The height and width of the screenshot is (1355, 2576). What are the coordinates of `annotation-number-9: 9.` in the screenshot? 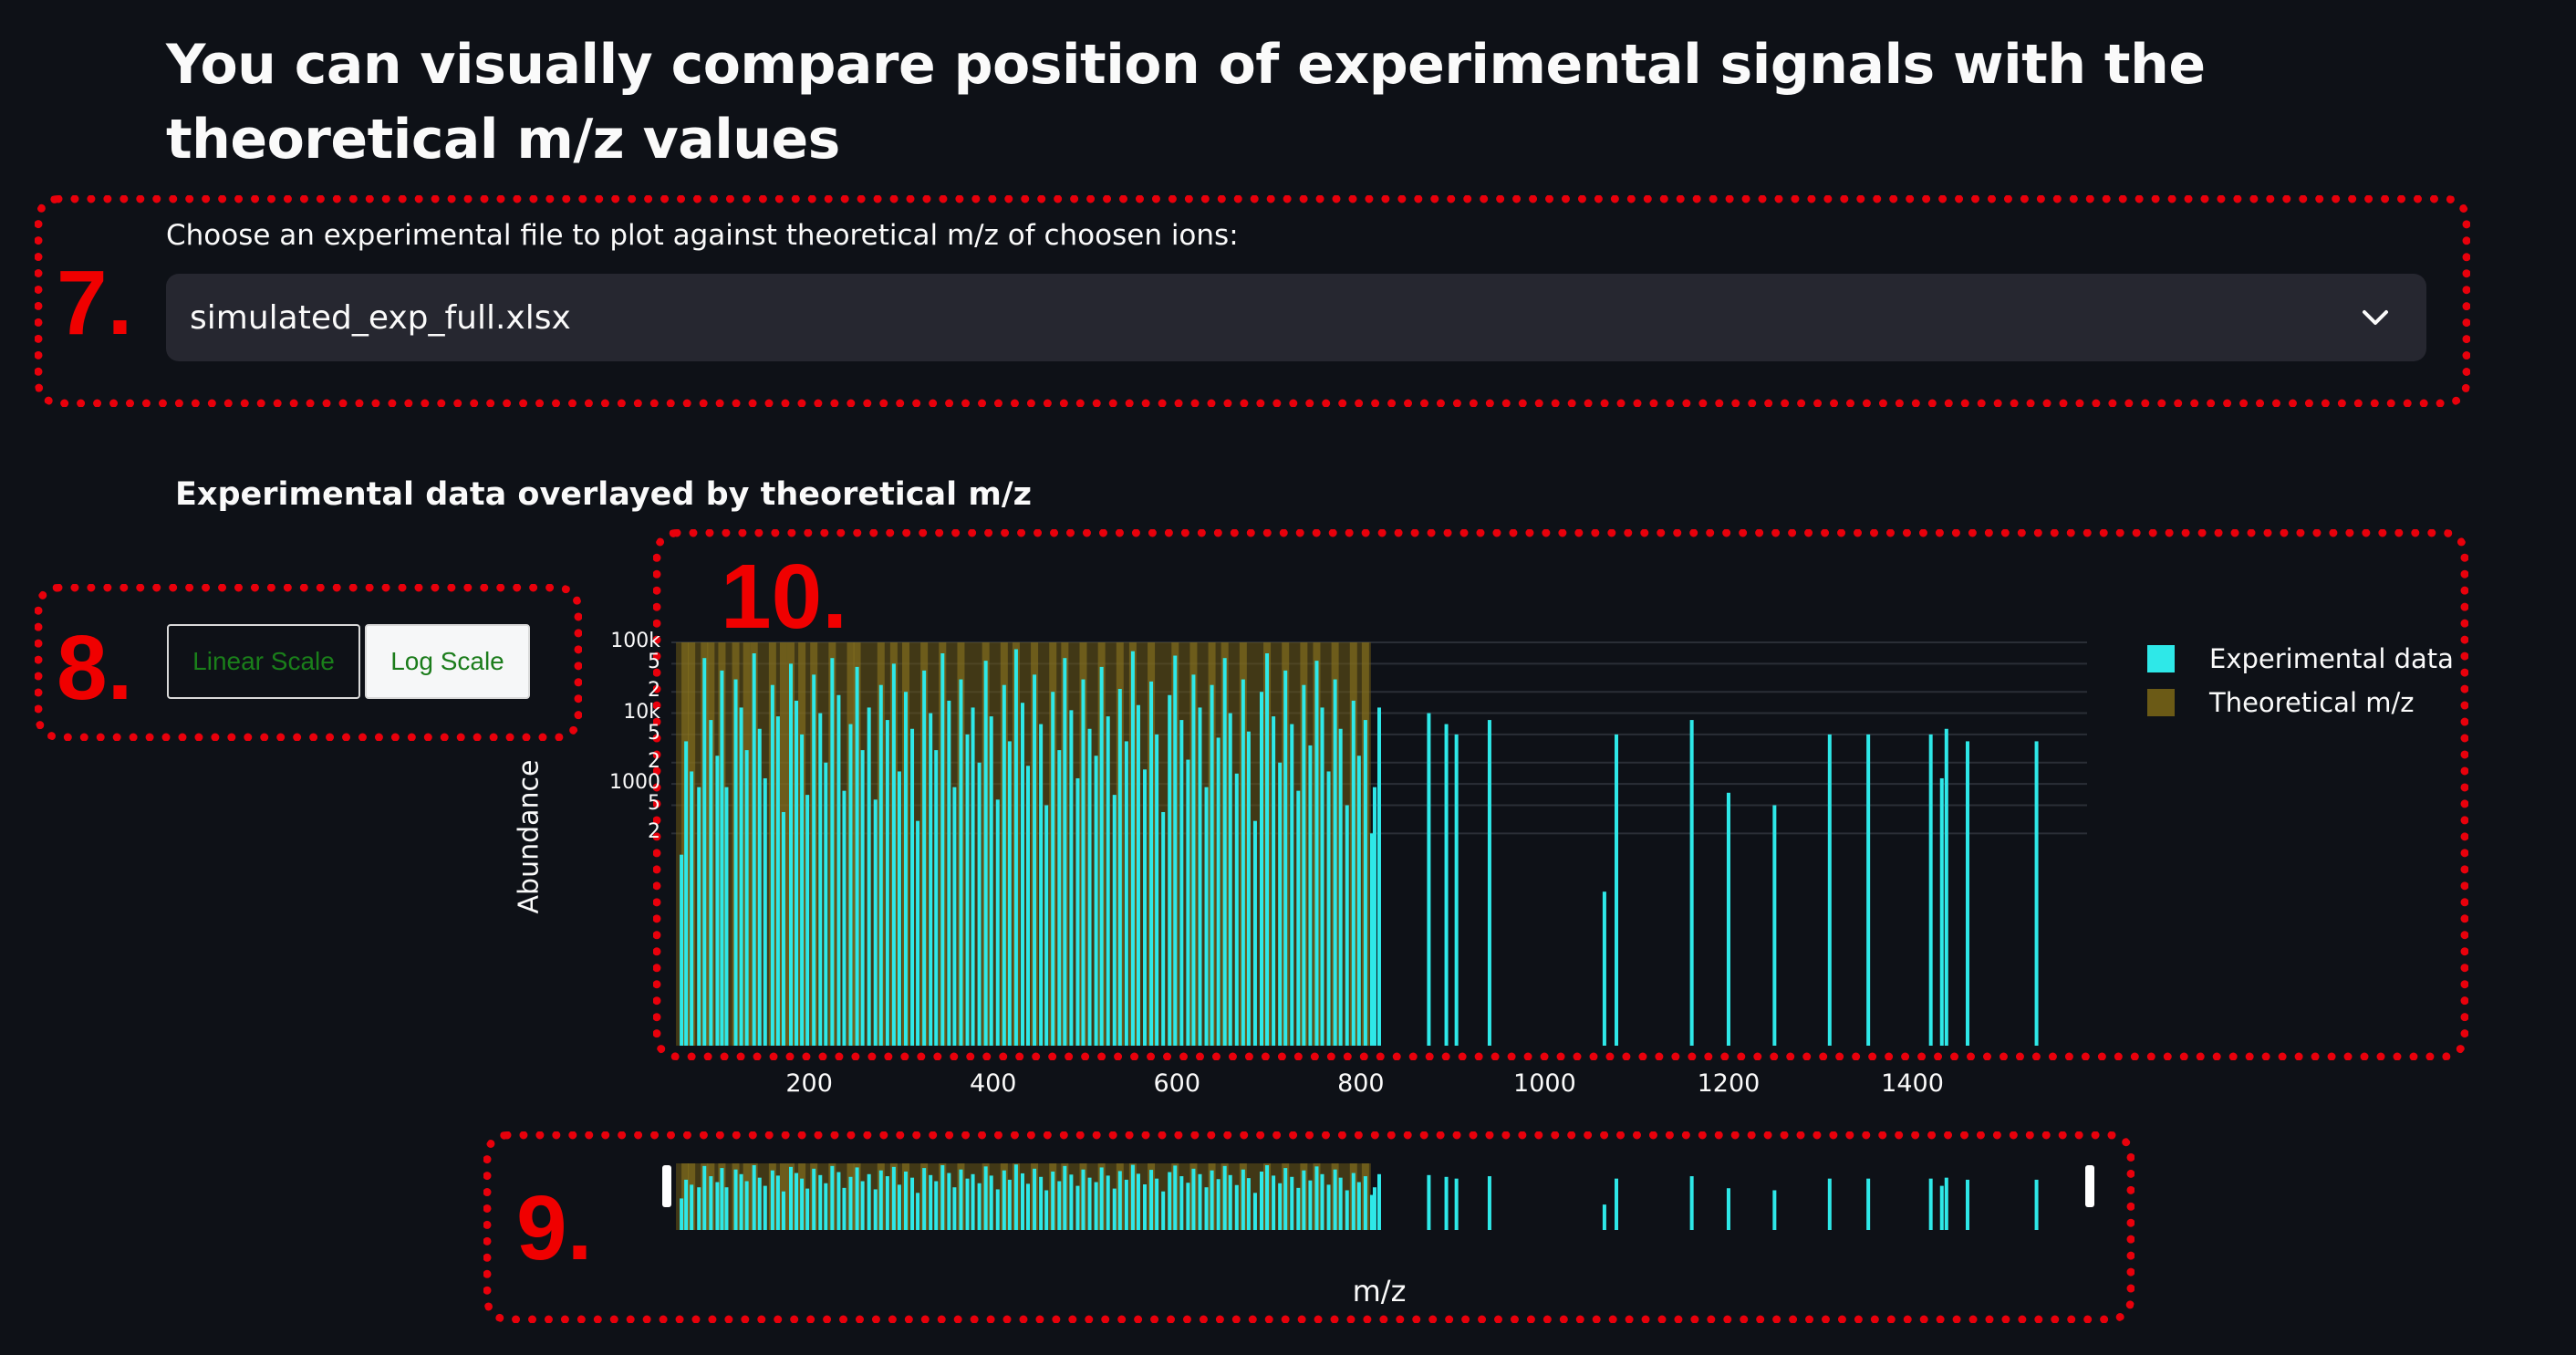 It's located at (554, 1228).